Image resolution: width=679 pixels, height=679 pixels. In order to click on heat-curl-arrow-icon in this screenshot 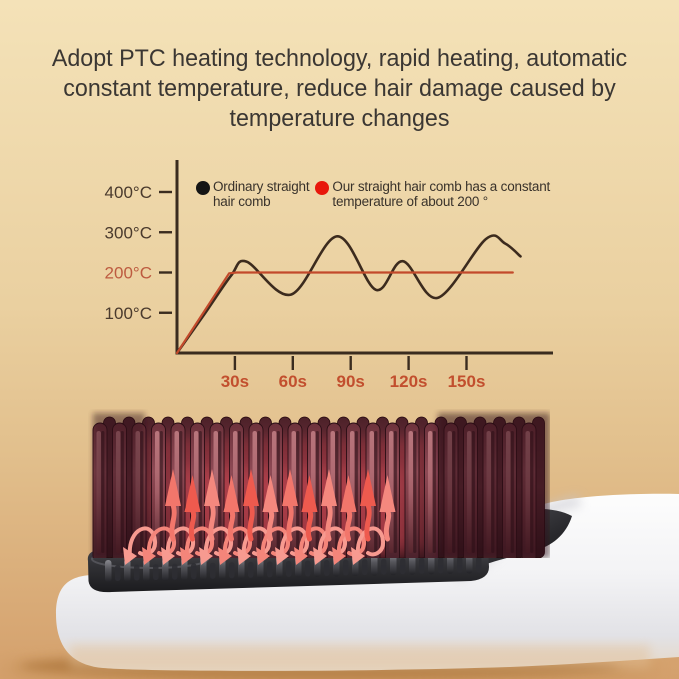, I will do `click(370, 542)`.